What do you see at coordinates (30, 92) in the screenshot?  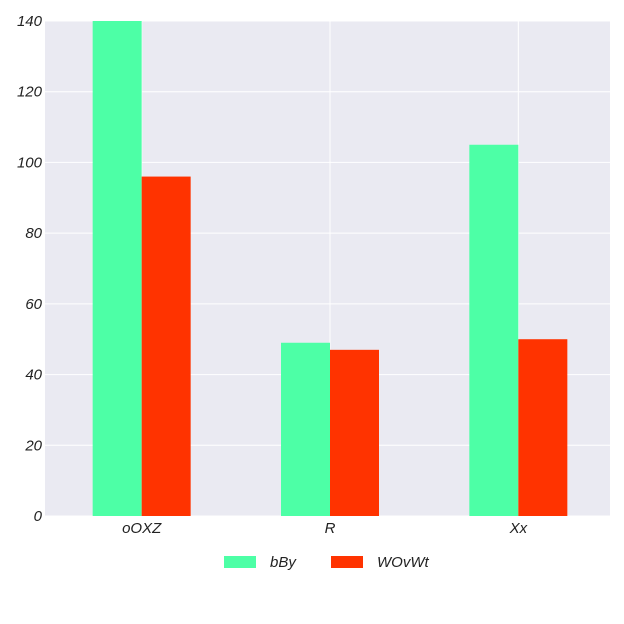 I see `y-tick-label: 120` at bounding box center [30, 92].